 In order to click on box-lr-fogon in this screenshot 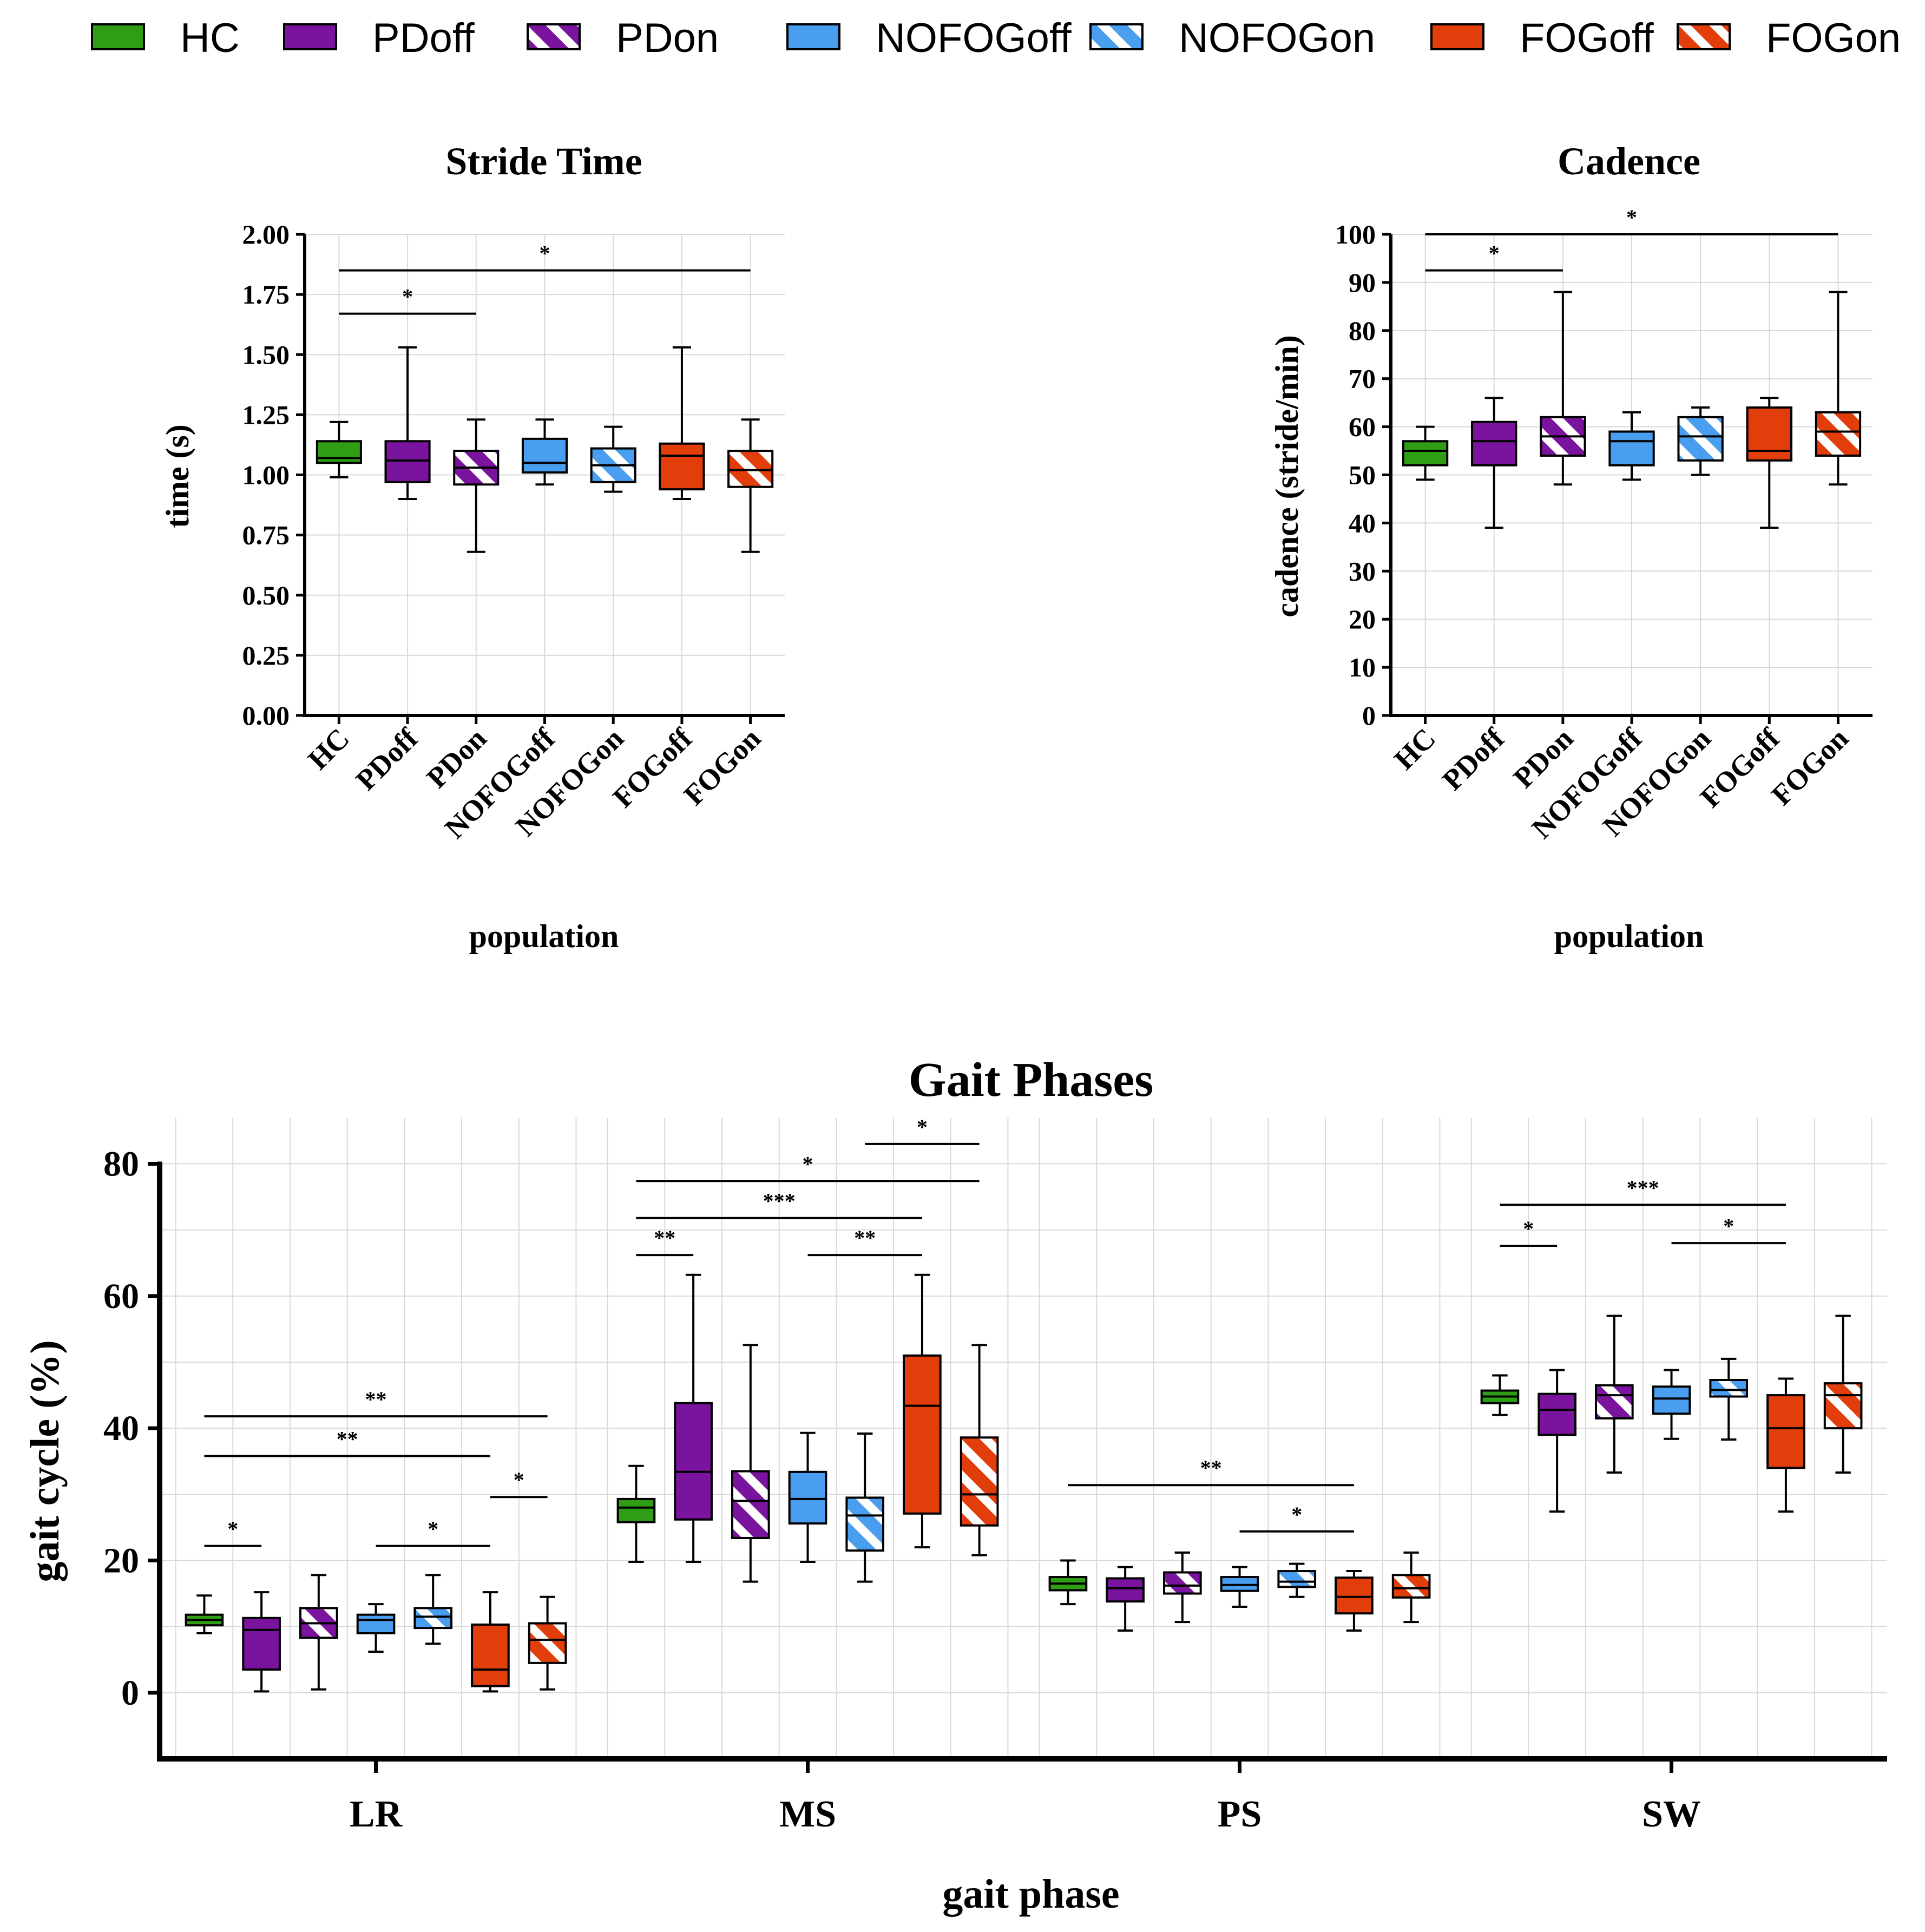, I will do `click(547, 1643)`.